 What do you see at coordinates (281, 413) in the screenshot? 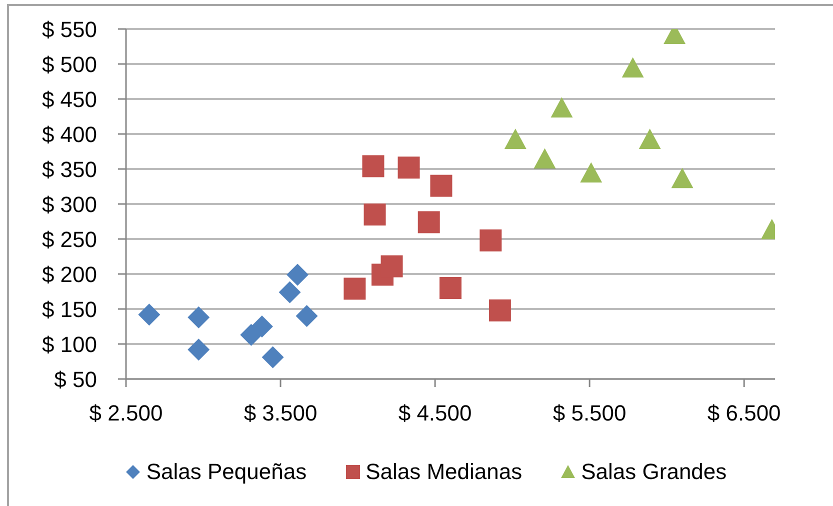
I see `x-tick-label: $ 3.500` at bounding box center [281, 413].